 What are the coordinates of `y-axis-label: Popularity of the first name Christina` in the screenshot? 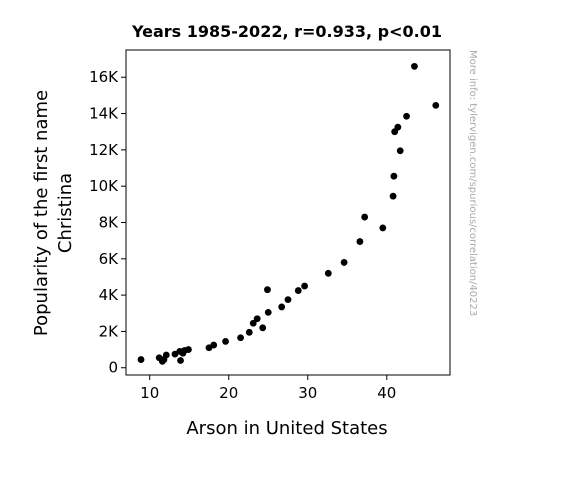 It's located at (53, 213).